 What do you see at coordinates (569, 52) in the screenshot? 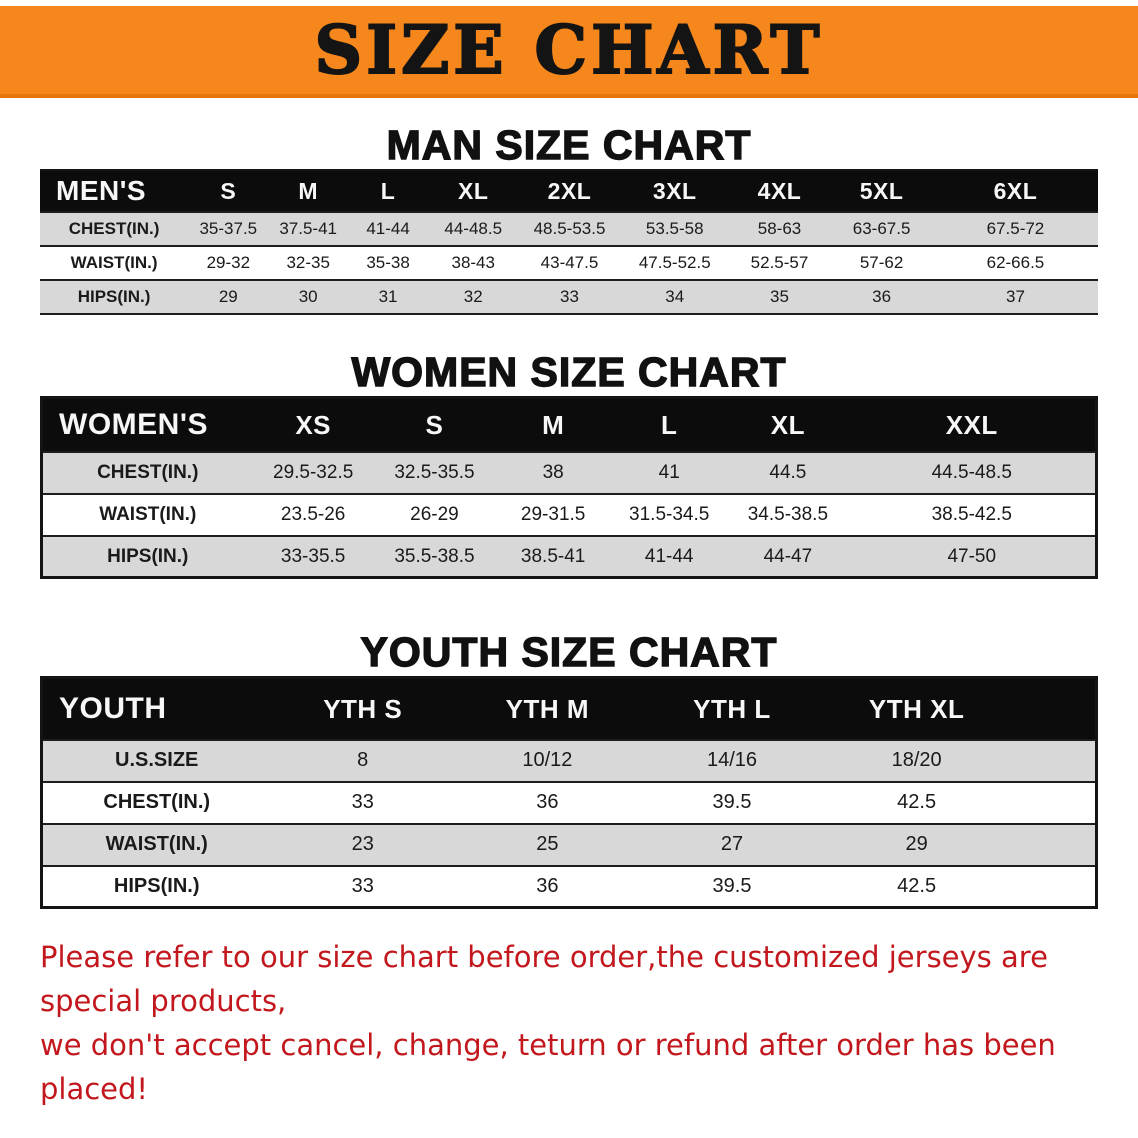
I see `size-chart-banner: SIZE CHART` at bounding box center [569, 52].